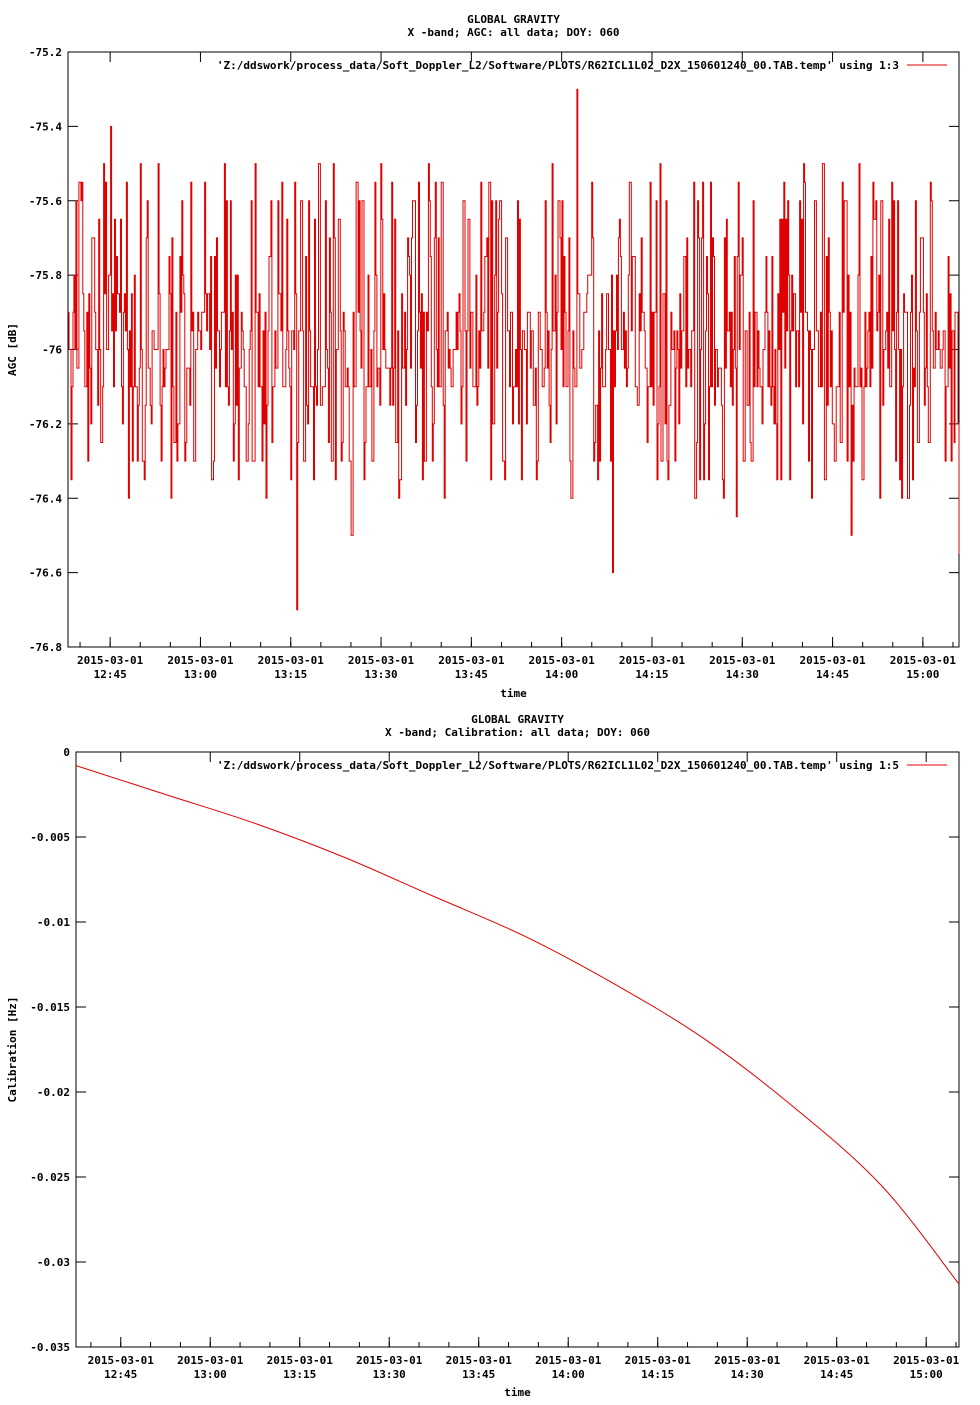  What do you see at coordinates (53, 1262) in the screenshot?
I see `y-tick-label: -0.03` at bounding box center [53, 1262].